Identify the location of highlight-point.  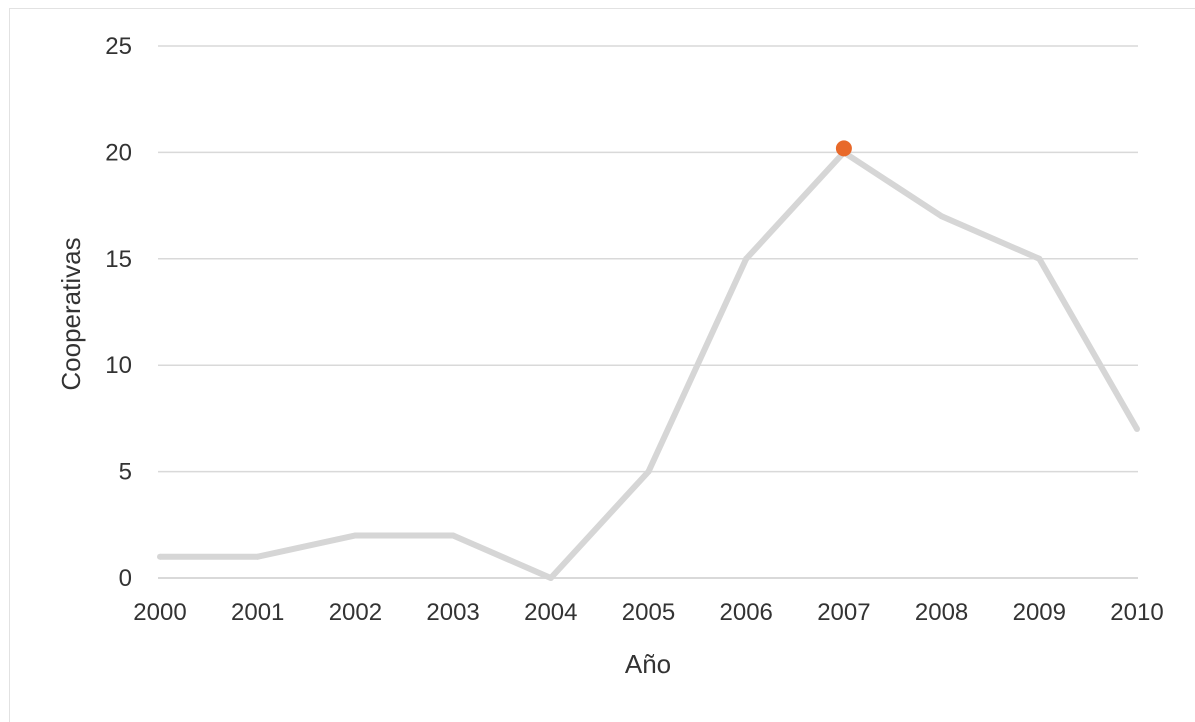
(843, 148).